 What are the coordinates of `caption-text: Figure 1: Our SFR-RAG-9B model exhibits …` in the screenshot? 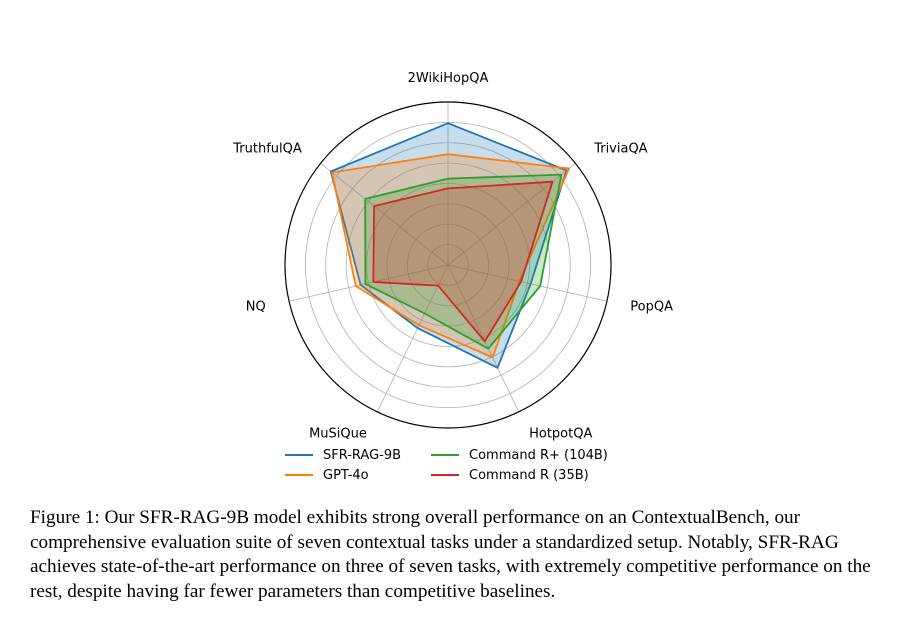 It's located at (450, 554).